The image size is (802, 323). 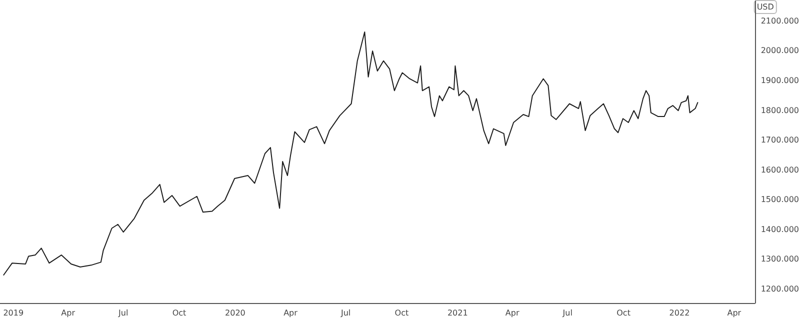 What do you see at coordinates (457, 313) in the screenshot?
I see `x-tick-label: 2021` at bounding box center [457, 313].